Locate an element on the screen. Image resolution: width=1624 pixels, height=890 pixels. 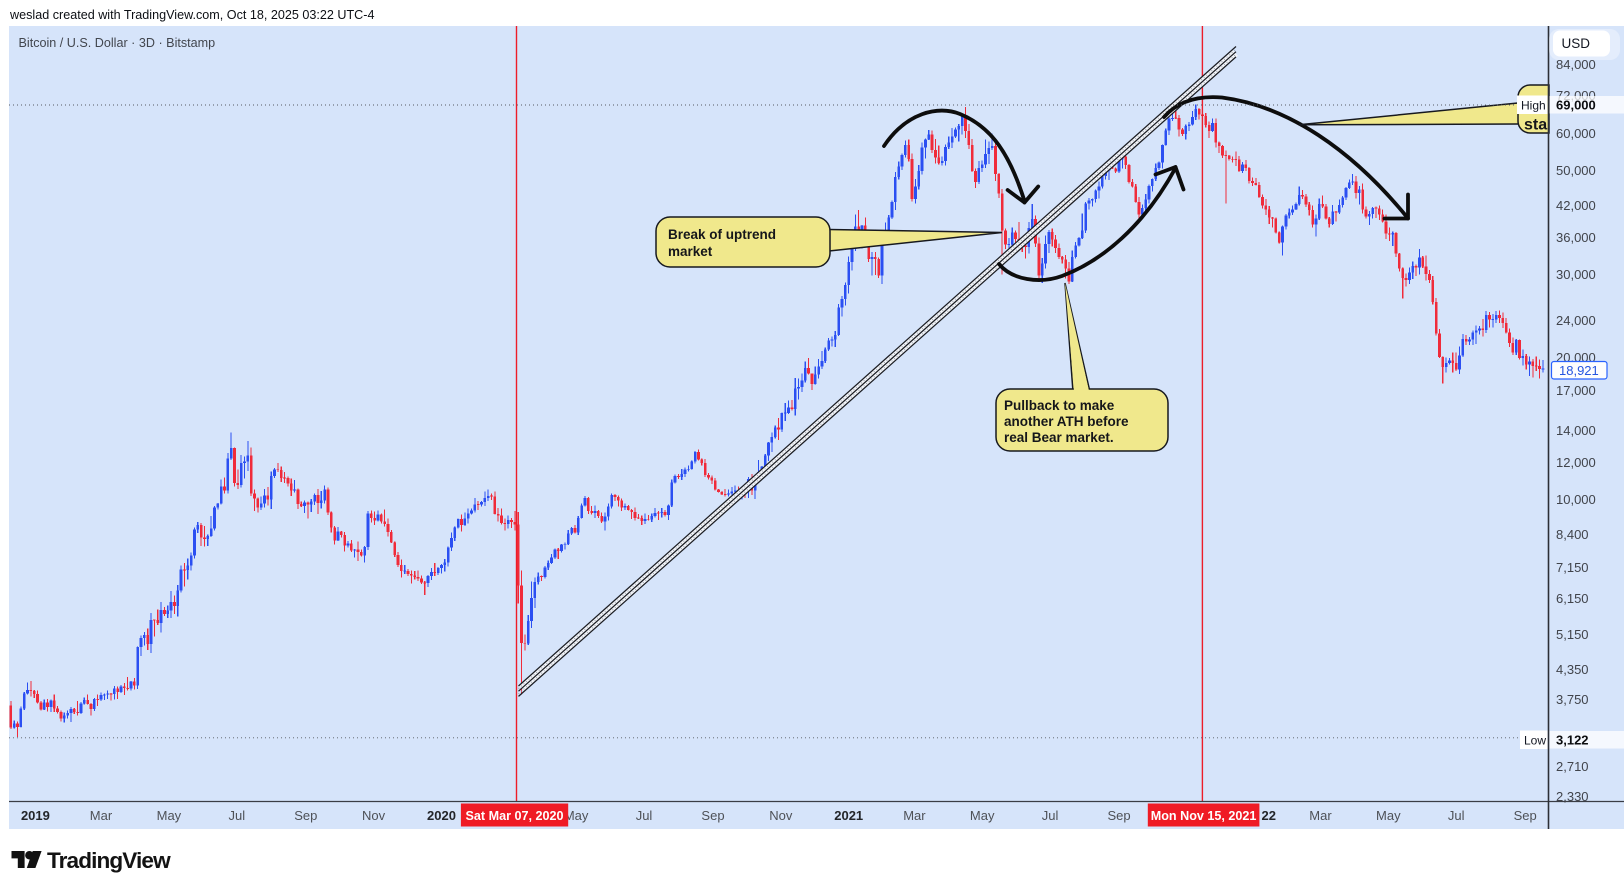
svg-text: High is located at coordinates (1533, 106).